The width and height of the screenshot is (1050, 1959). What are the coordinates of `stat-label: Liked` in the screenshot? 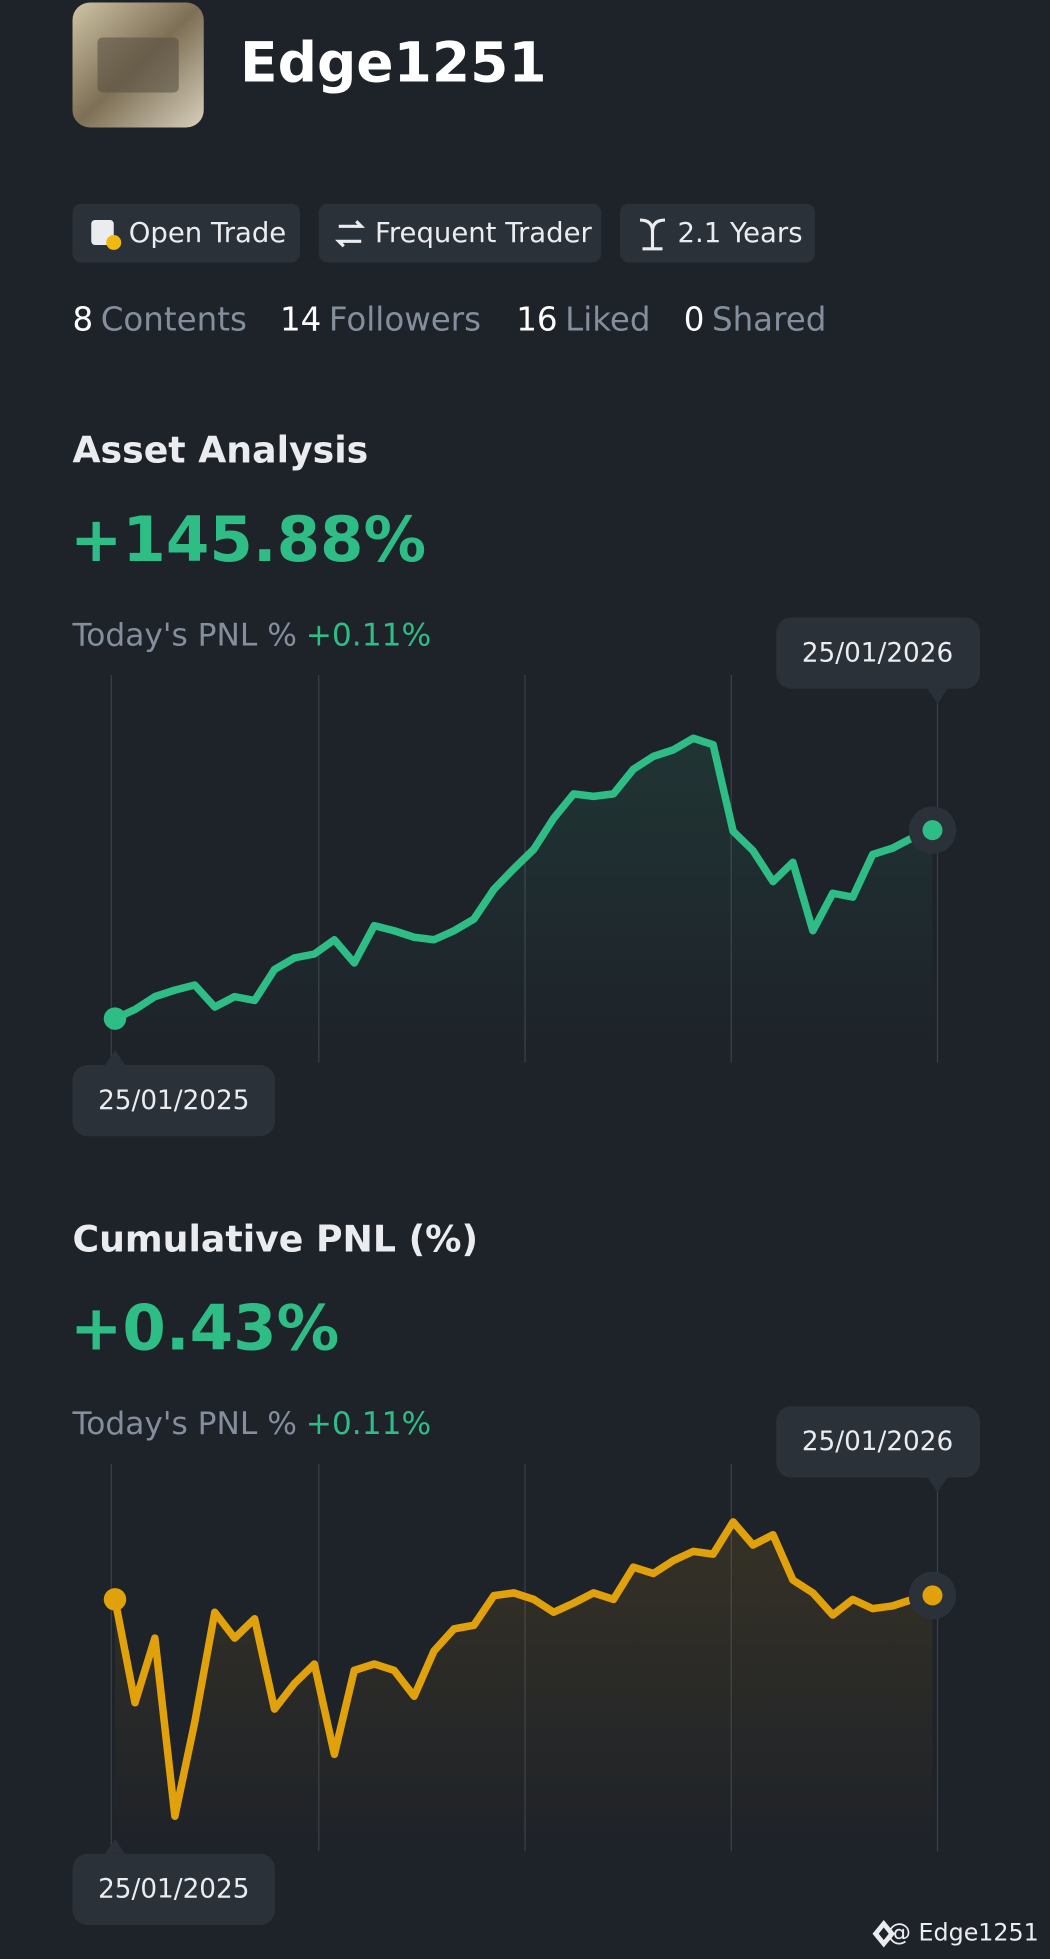 It's located at (607, 319).